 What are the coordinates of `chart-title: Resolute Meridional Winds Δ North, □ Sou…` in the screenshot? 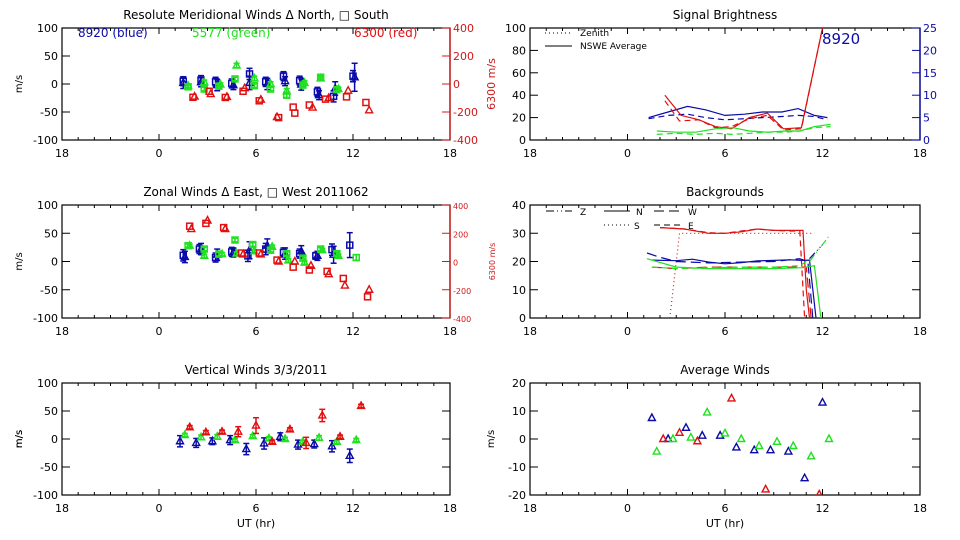 It's located at (256, 15).